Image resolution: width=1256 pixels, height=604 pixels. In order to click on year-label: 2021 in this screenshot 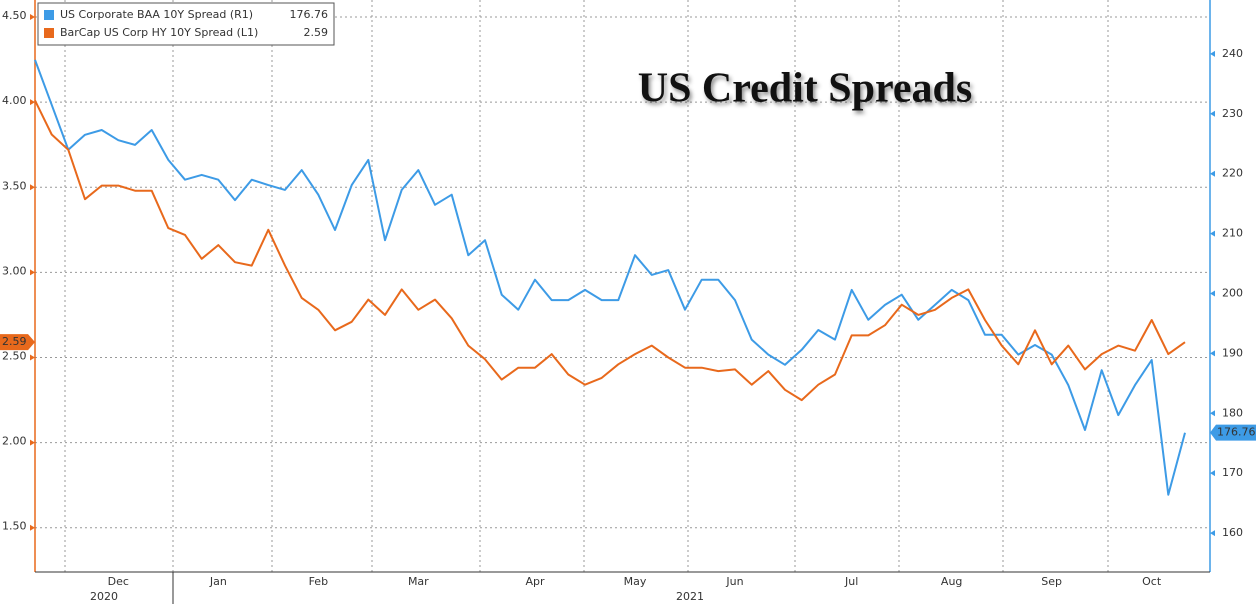, I will do `click(690, 596)`.